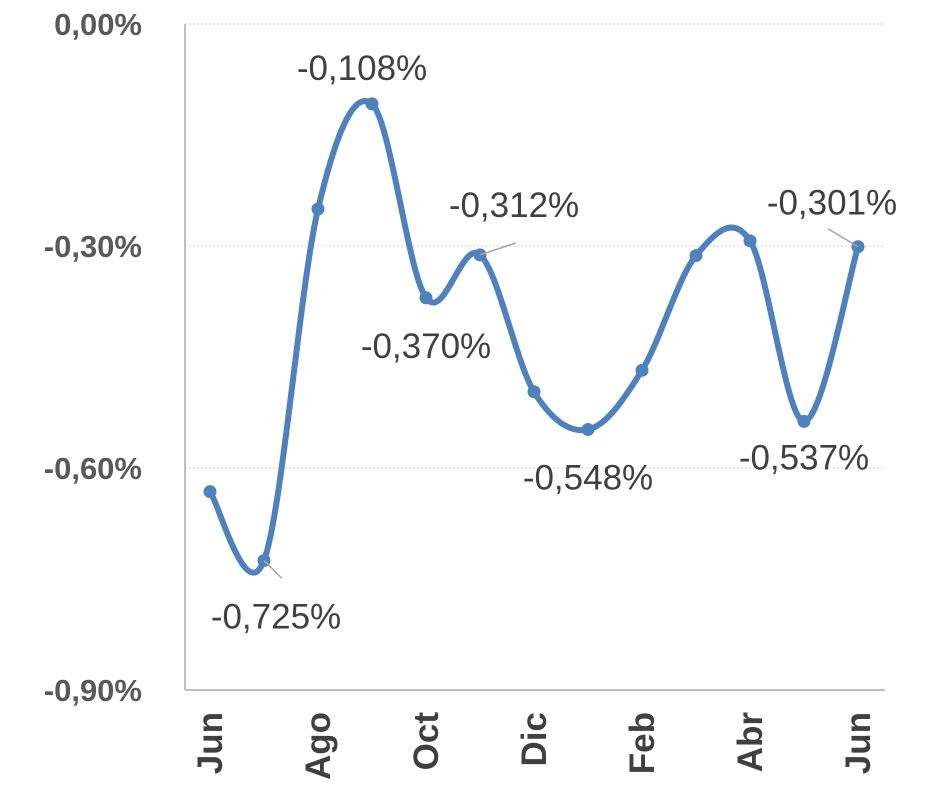  Describe the element at coordinates (93, 468) in the screenshot. I see `y-tick-label: -0,60%` at that location.